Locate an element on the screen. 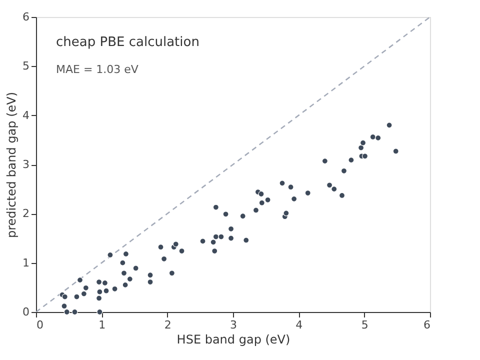  x-tick-label: 2 is located at coordinates (168, 325).